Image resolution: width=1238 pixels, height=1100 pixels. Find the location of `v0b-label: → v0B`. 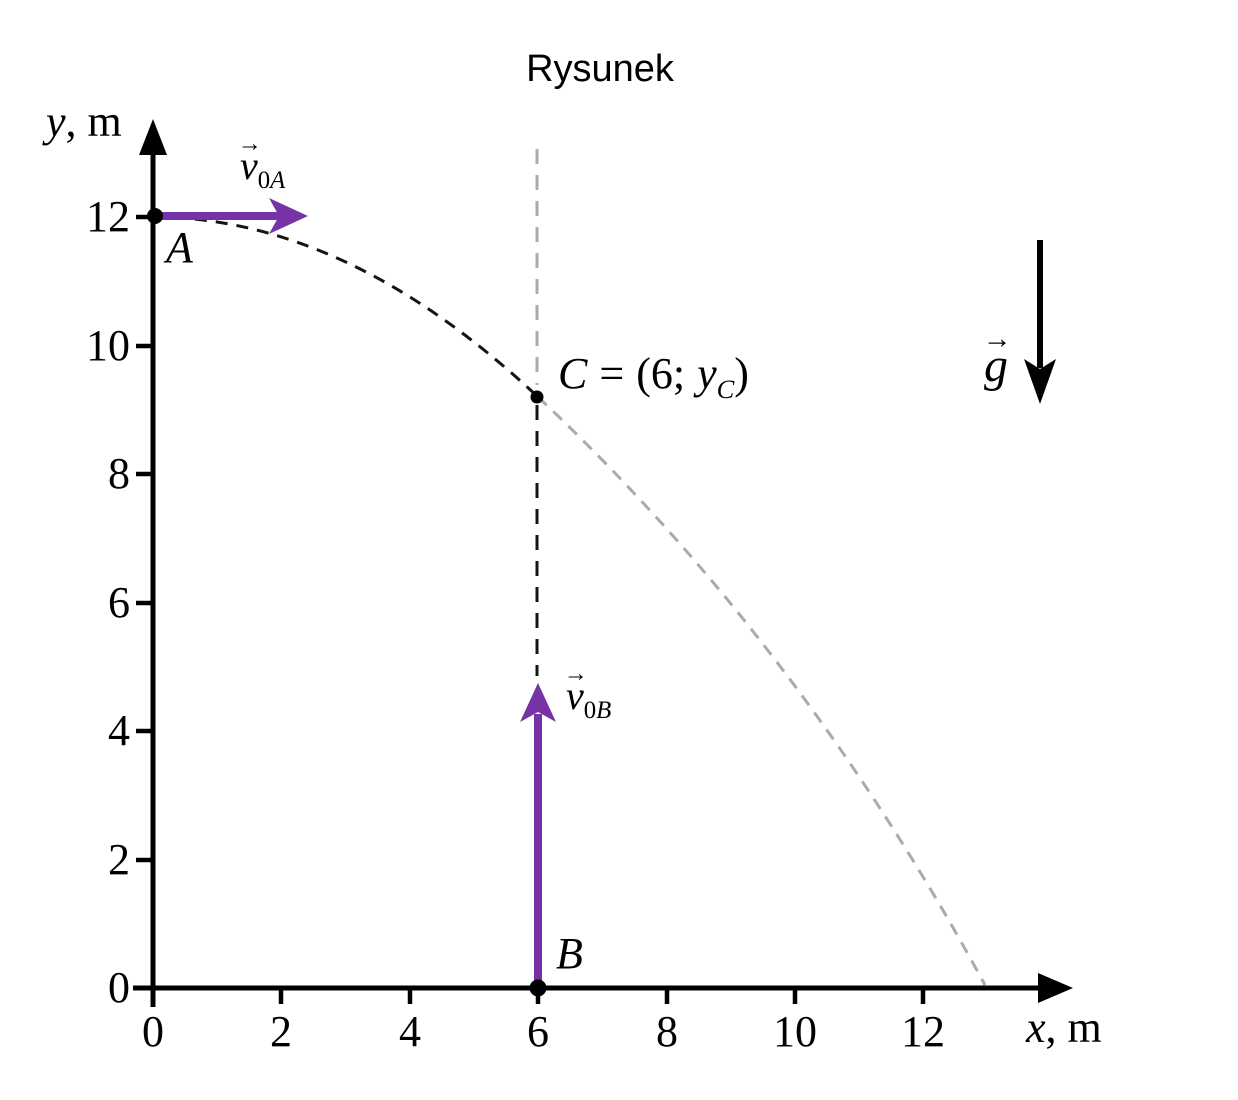

v0b-label: → v0B is located at coordinates (588, 693).